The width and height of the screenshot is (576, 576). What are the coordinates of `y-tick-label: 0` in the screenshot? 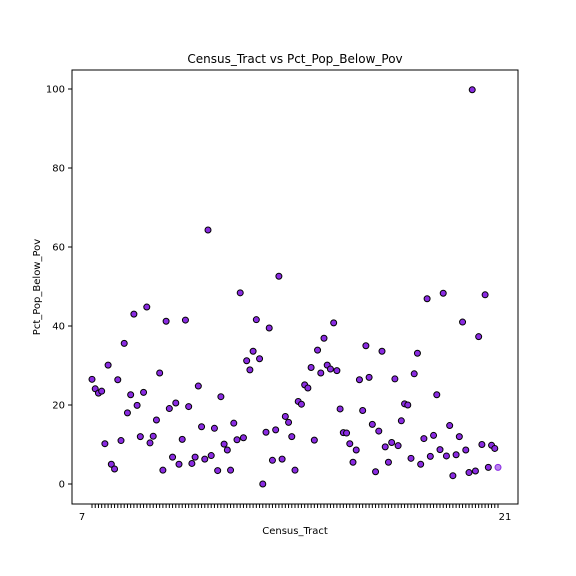 It's located at (62, 485).